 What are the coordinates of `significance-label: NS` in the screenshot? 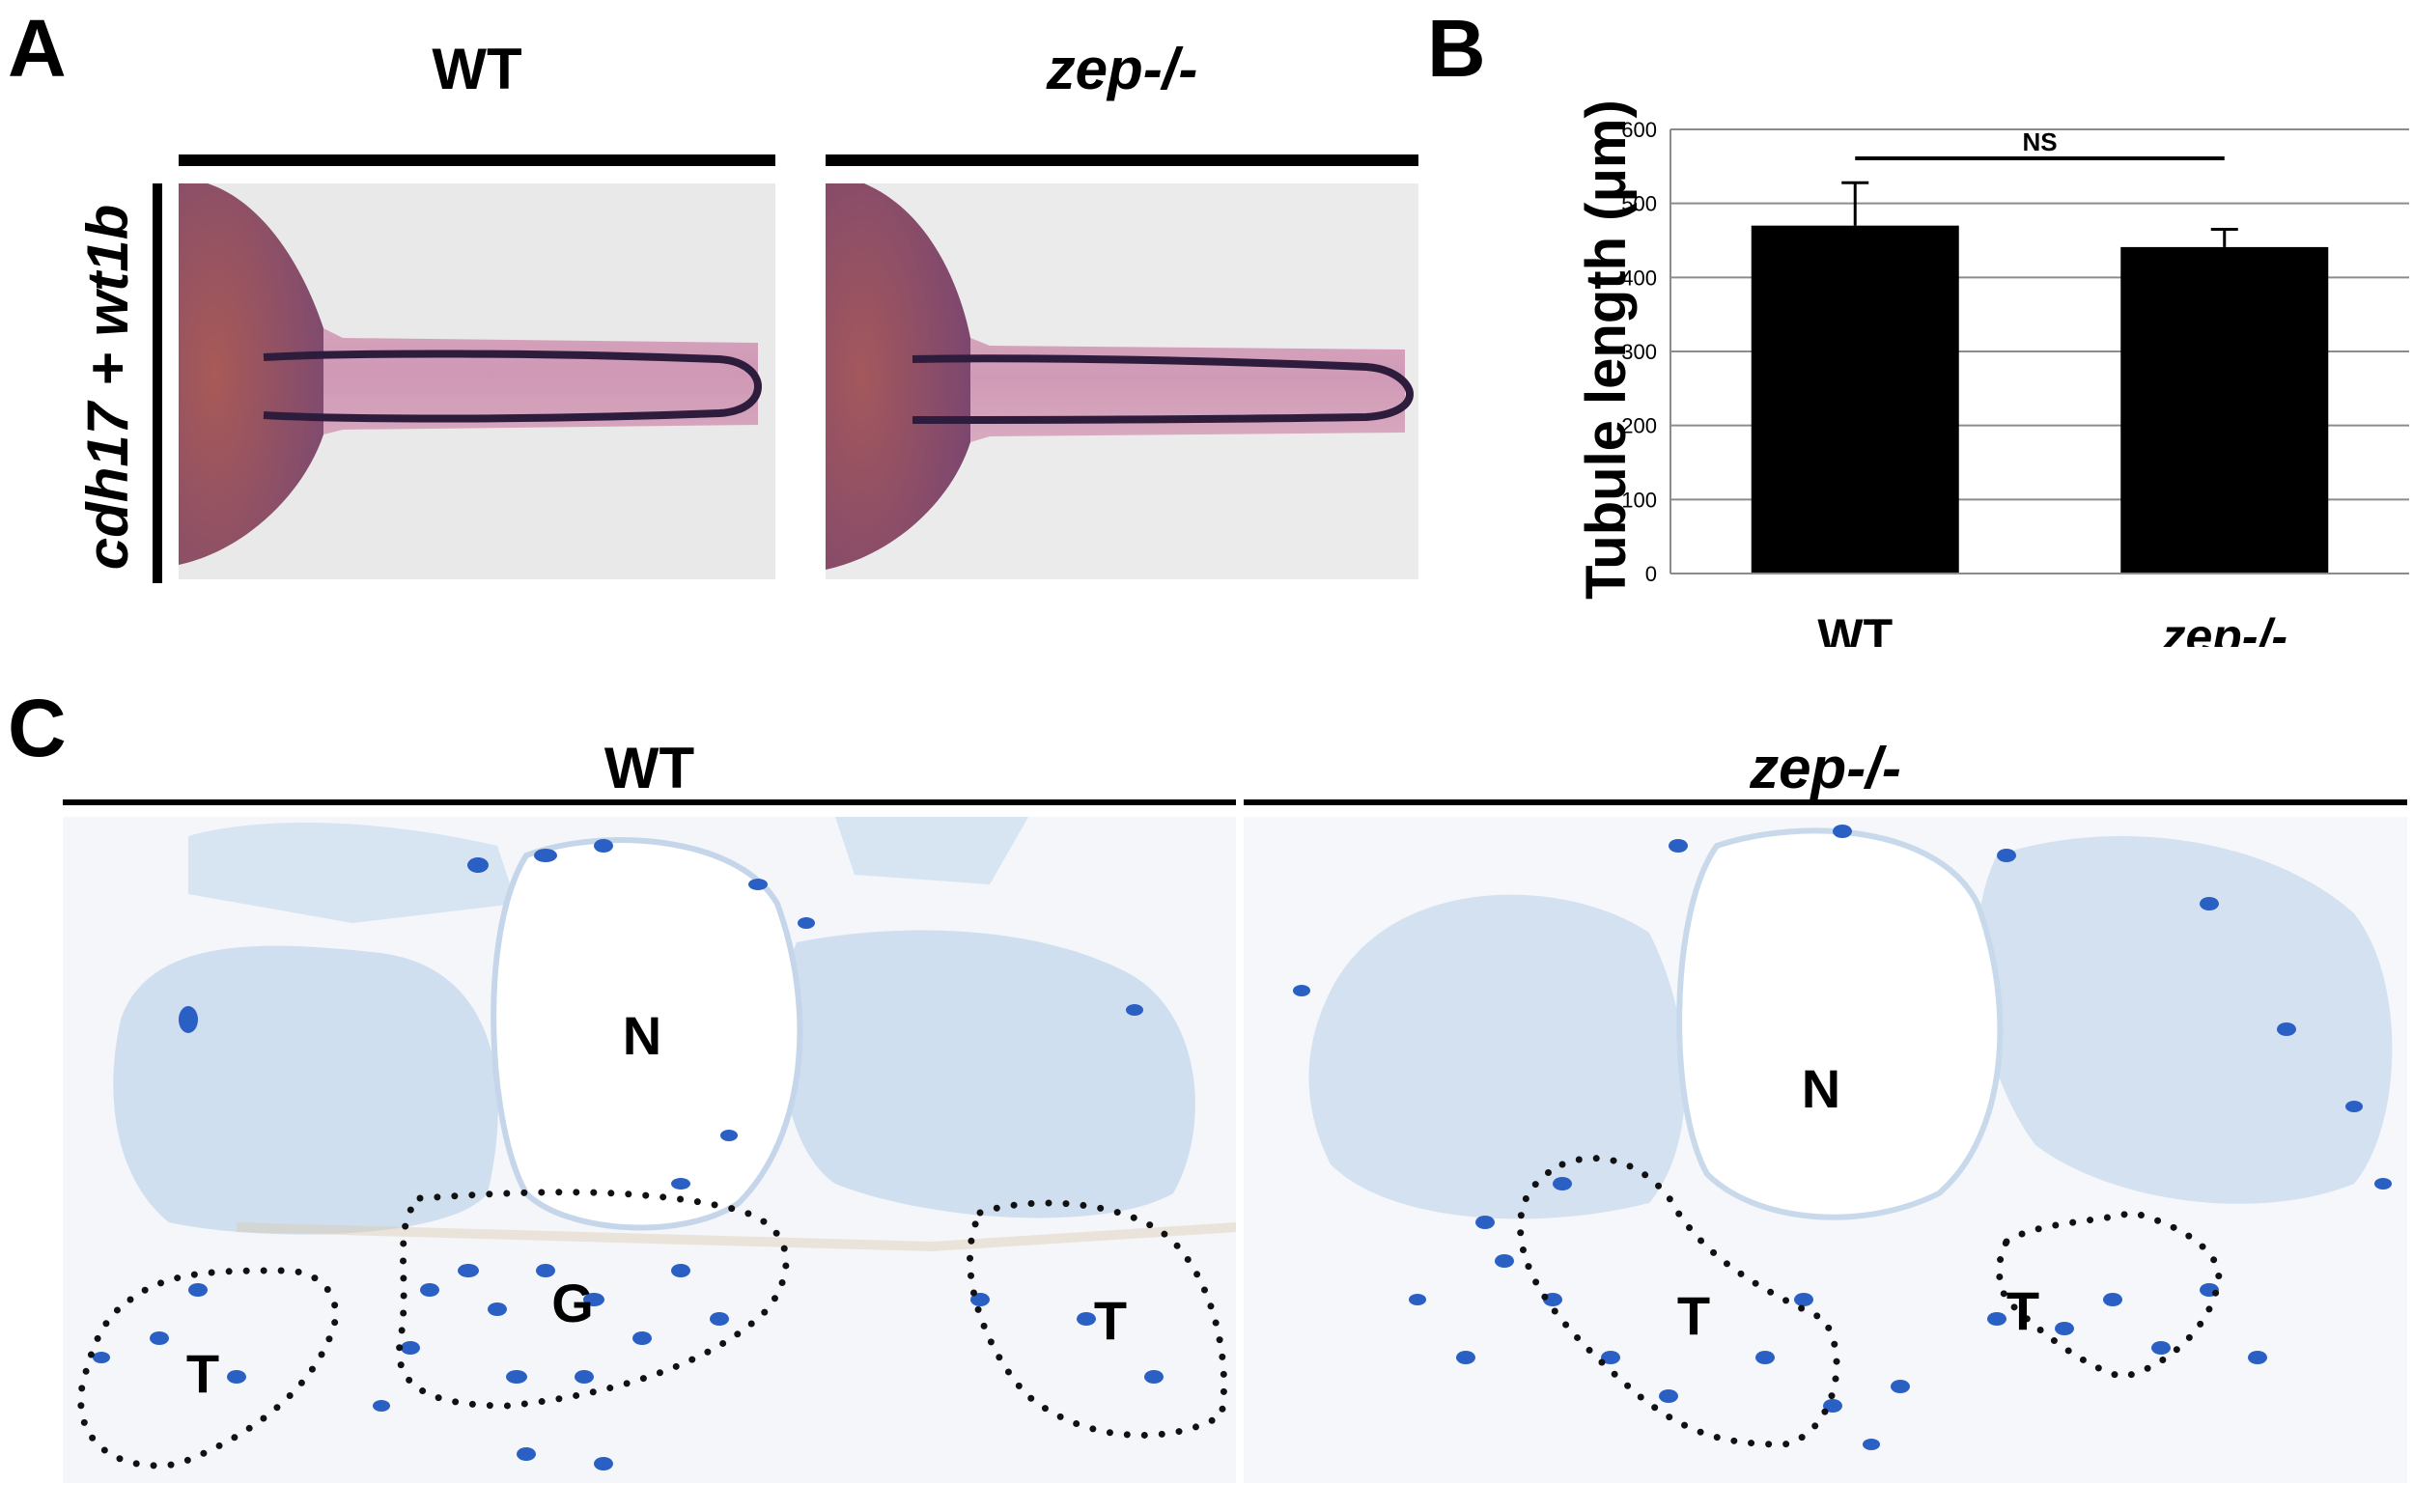 It's located at (2040, 142).